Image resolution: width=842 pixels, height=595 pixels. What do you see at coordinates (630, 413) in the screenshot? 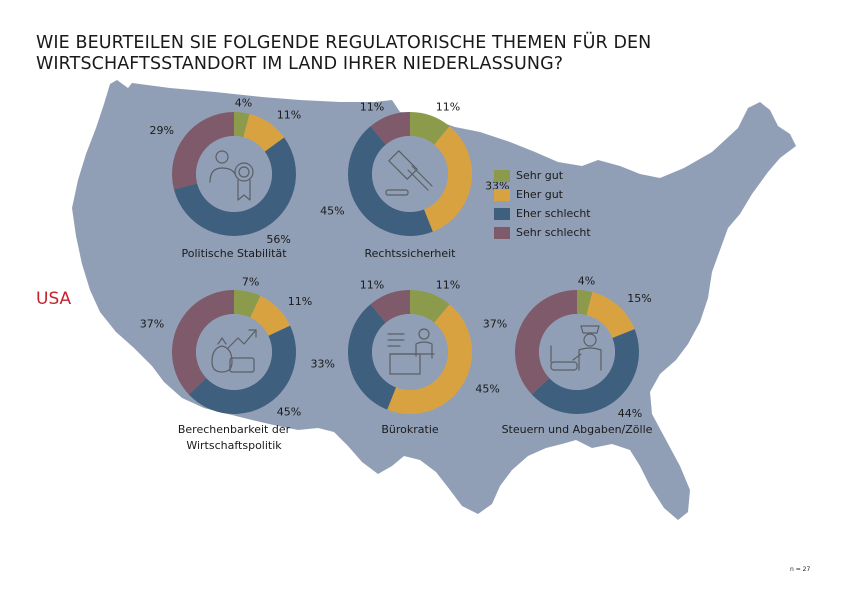
I see `data-label: 44%` at bounding box center [630, 413].